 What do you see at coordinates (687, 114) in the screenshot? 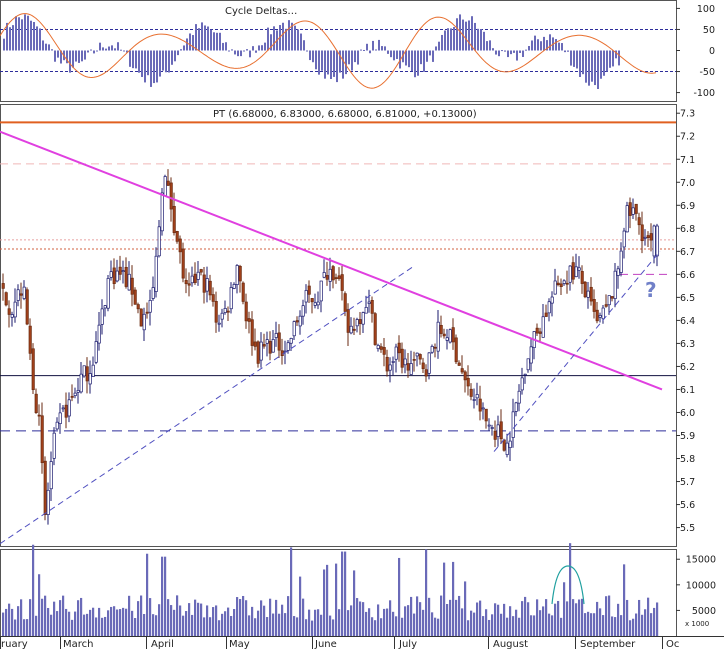
I see `price-tick-label: 7.3` at bounding box center [687, 114].